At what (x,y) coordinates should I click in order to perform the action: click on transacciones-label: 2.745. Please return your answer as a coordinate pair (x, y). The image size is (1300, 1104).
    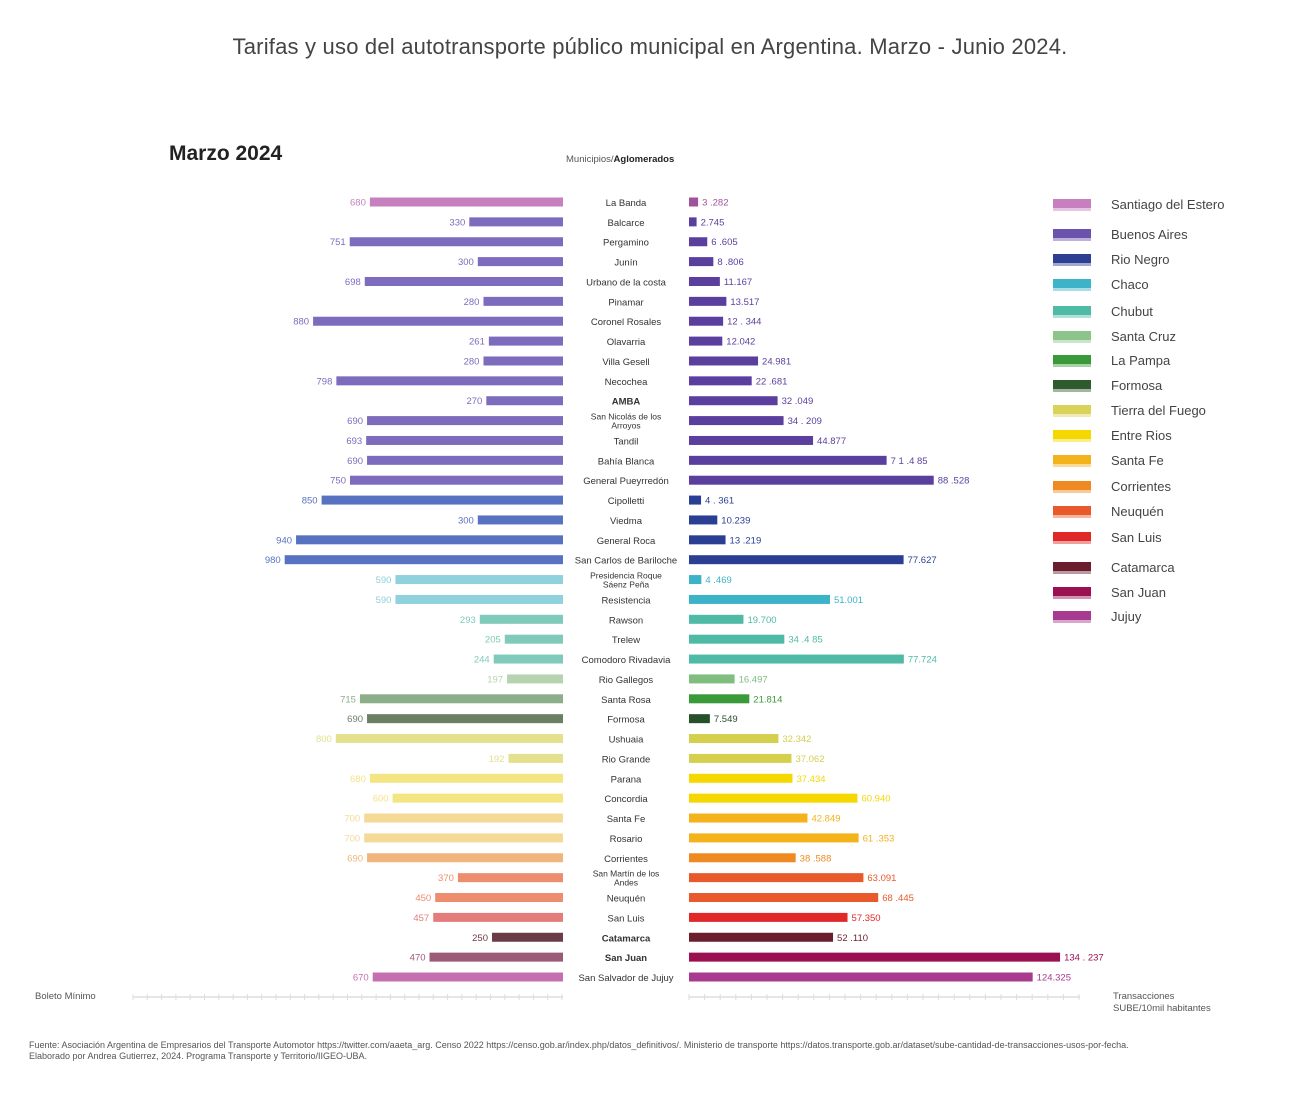
    Looking at the image, I should click on (713, 222).